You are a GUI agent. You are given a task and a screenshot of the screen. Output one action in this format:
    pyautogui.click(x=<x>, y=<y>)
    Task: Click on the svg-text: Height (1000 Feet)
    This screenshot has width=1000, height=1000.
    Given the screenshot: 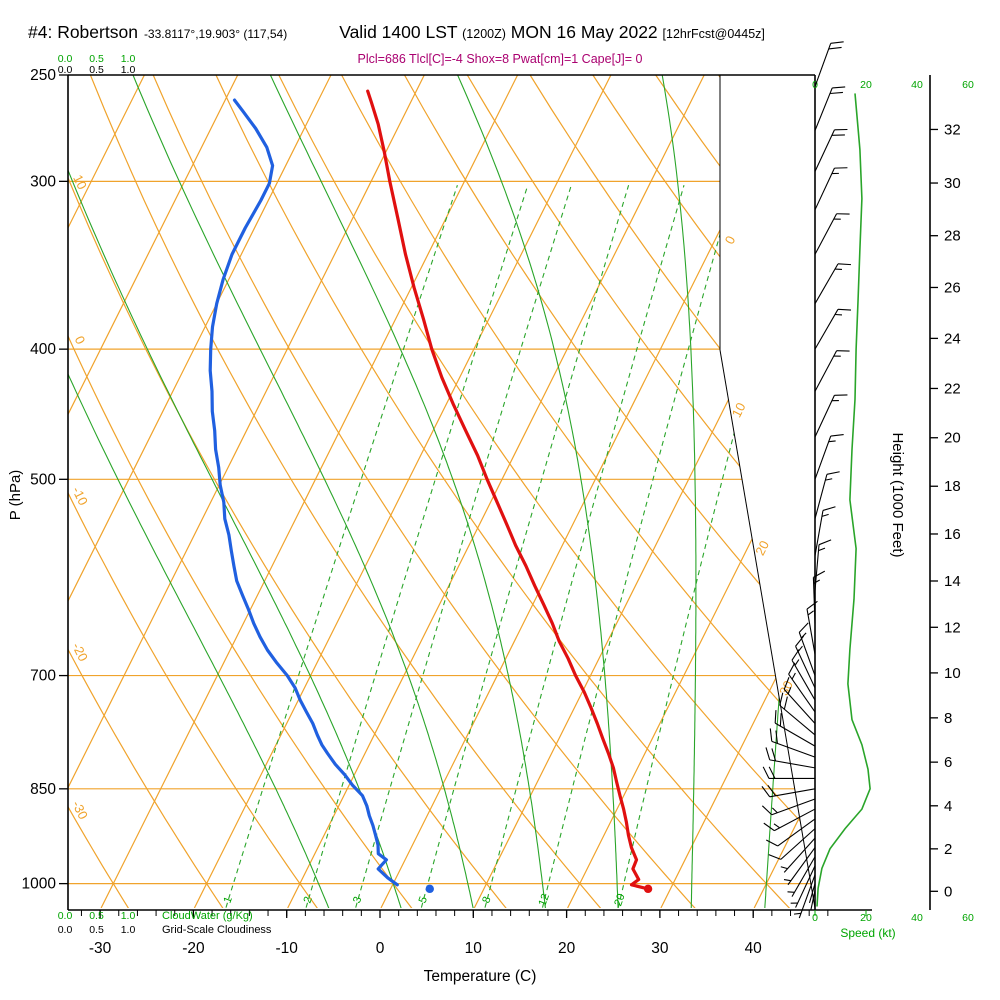 What is the action you would take?
    pyautogui.click(x=897, y=494)
    